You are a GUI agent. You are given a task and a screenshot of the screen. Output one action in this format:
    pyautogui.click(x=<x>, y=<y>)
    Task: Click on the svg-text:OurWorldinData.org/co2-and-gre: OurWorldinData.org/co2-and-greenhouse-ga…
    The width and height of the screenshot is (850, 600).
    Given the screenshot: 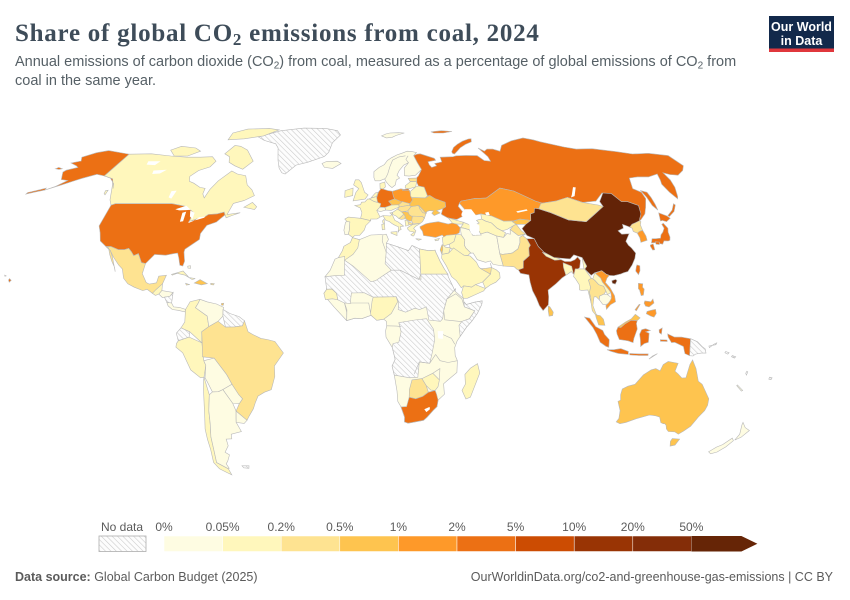 What is the action you would take?
    pyautogui.click(x=652, y=577)
    